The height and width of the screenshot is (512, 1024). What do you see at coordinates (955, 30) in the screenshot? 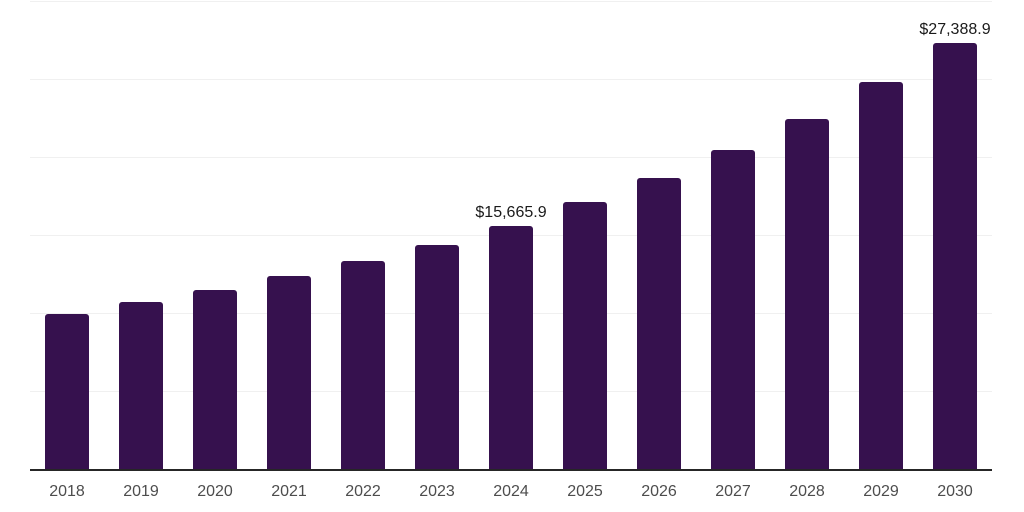
I see `data-label-2030: $27,388.9` at bounding box center [955, 30].